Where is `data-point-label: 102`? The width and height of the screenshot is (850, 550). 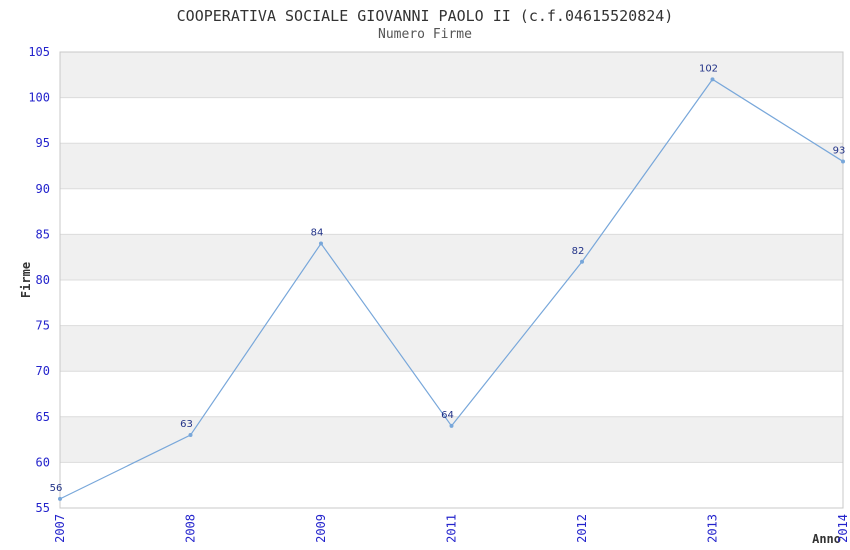
data-point-label: 102 is located at coordinates (708, 68).